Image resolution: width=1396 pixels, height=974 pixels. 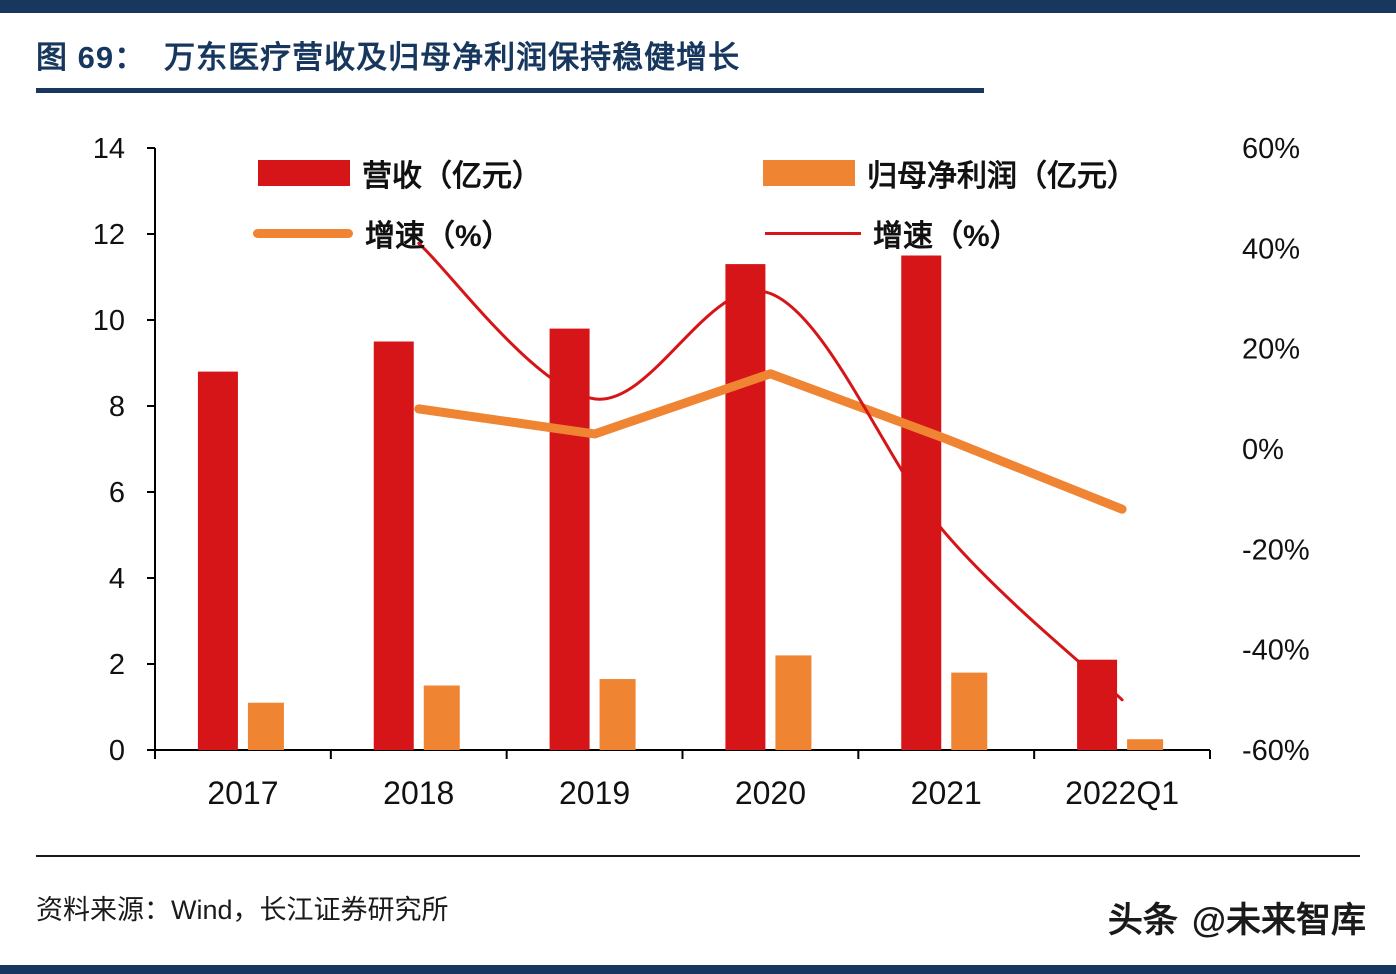 I want to click on legend-swatch-revenue-bar-icon, so click(x=304, y=173).